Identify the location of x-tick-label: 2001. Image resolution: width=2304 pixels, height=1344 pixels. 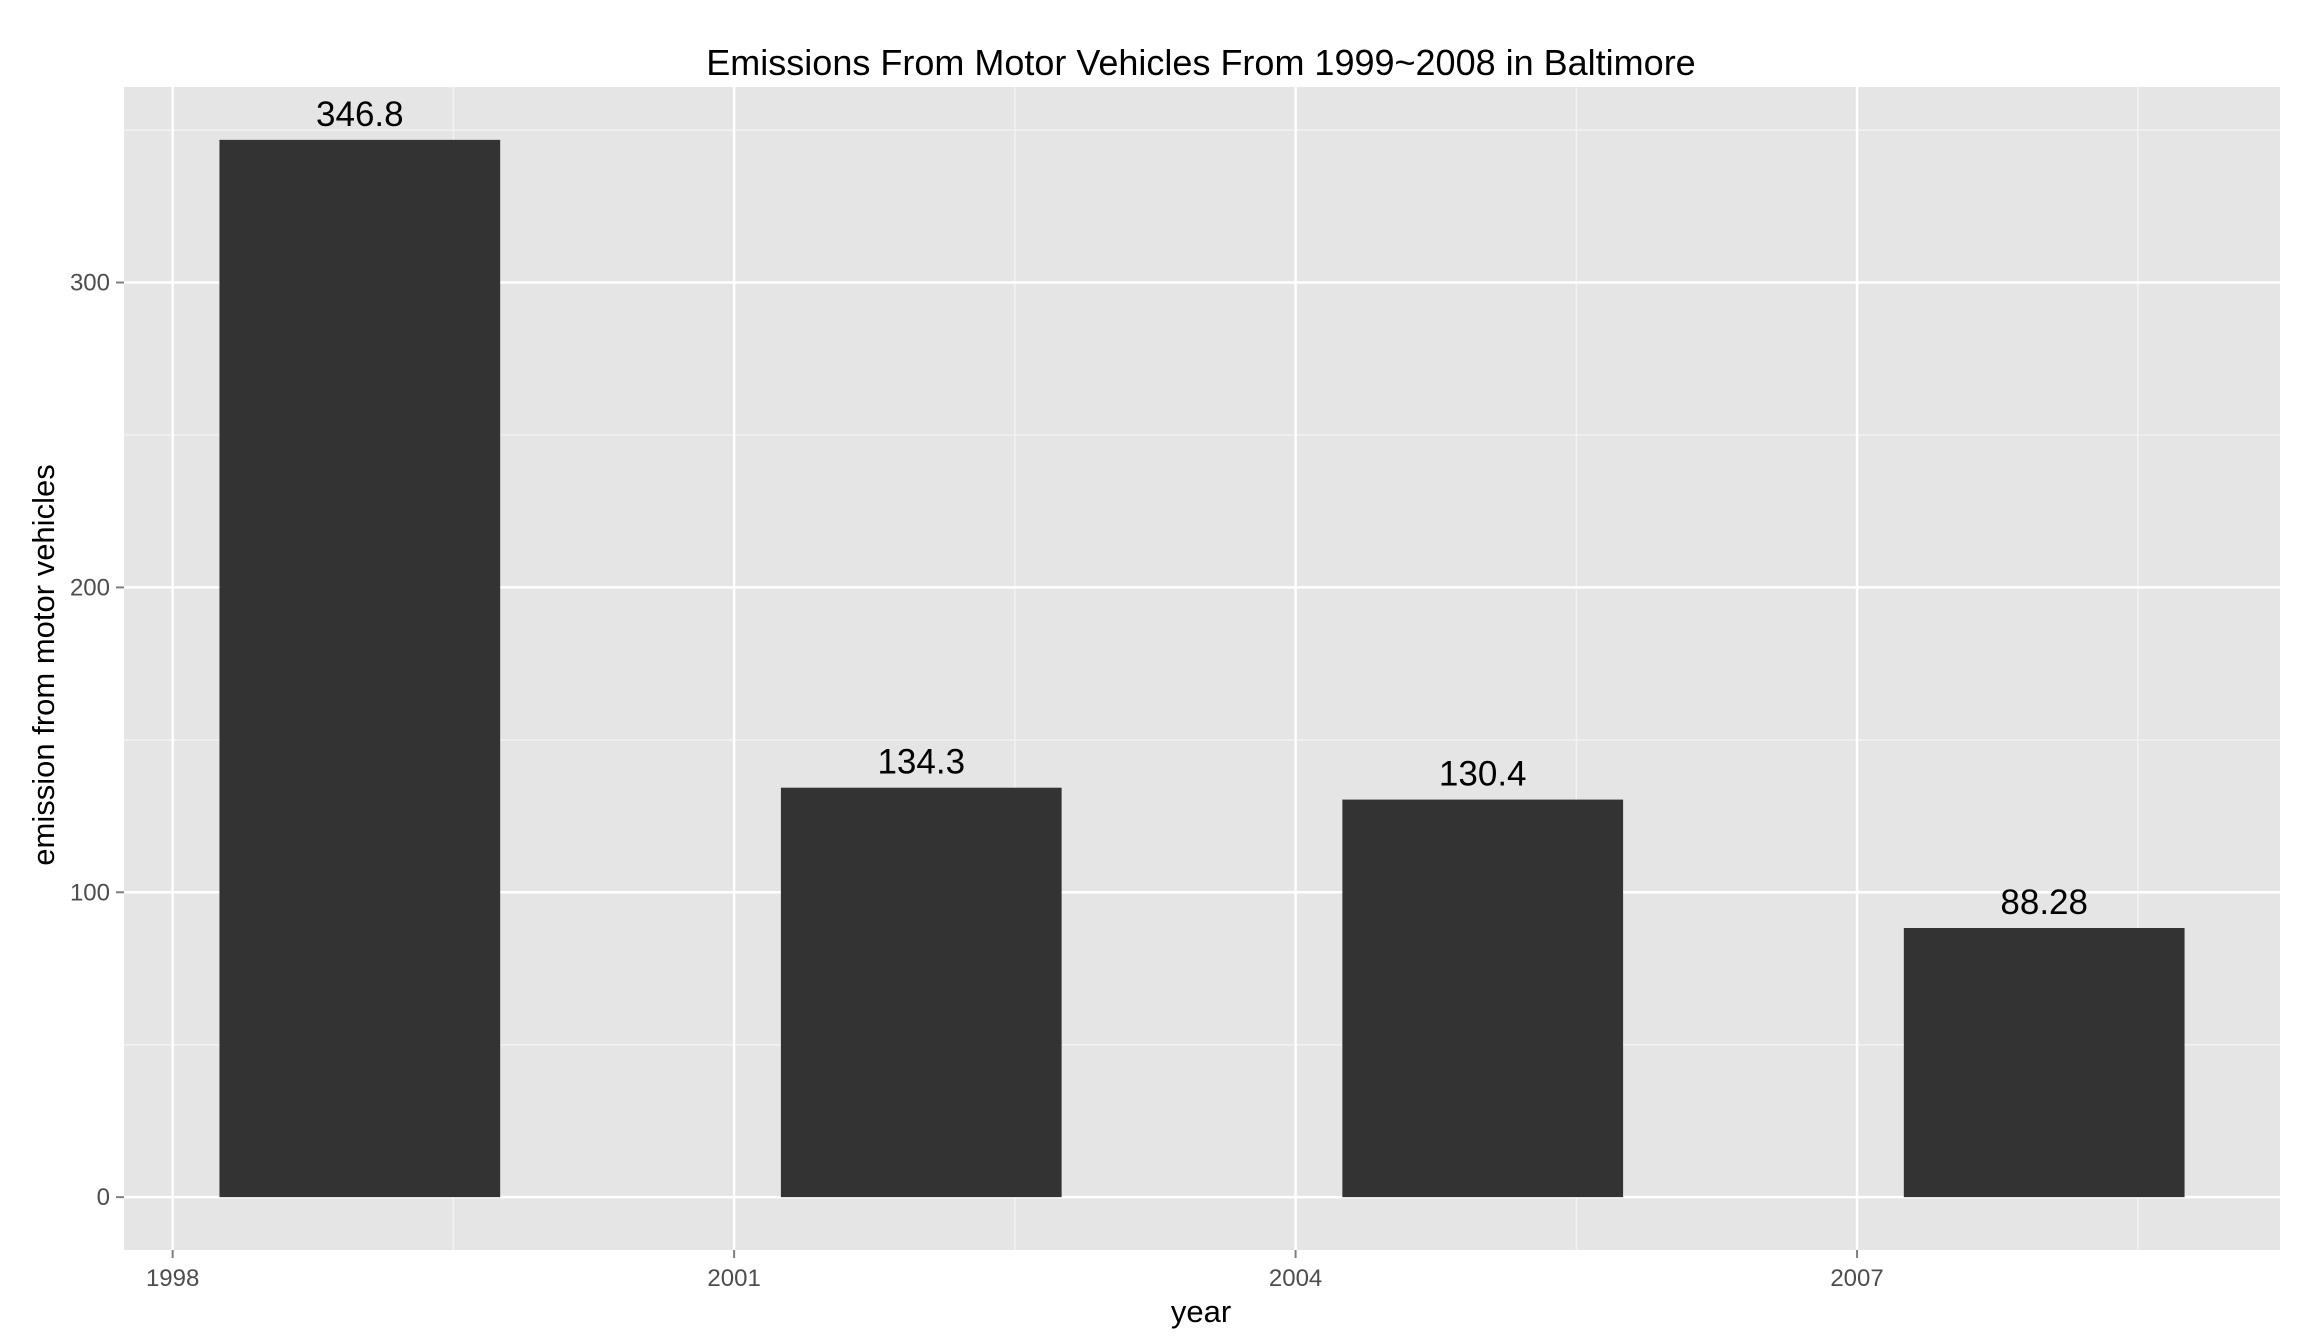
(733, 1278).